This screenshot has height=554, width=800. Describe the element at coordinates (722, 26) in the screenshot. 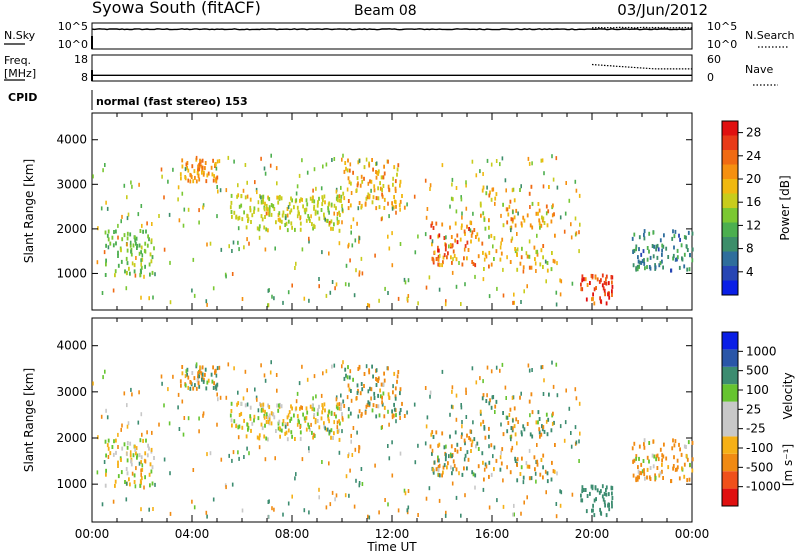

I see `noise-right-tick-top: 10^5` at that location.